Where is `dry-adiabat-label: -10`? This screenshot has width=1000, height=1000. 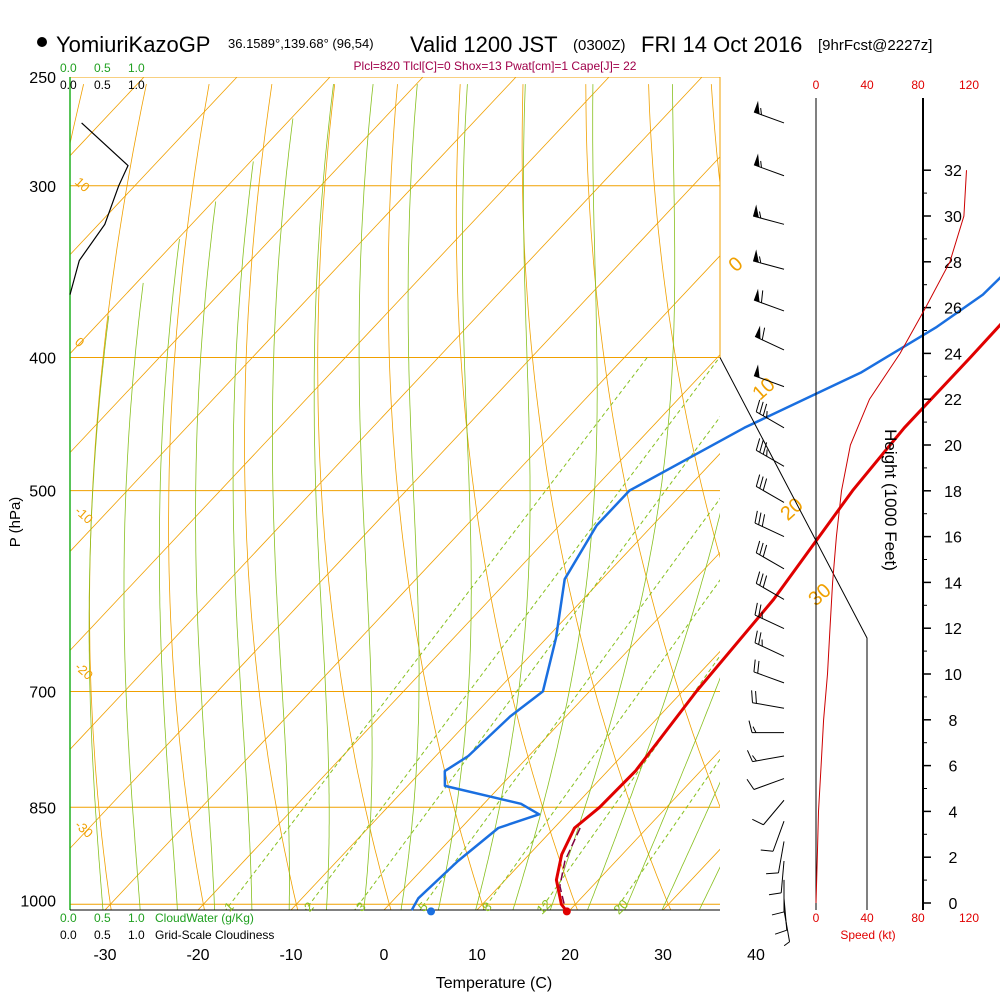
dry-adiabat-label: -10 is located at coordinates (84, 515).